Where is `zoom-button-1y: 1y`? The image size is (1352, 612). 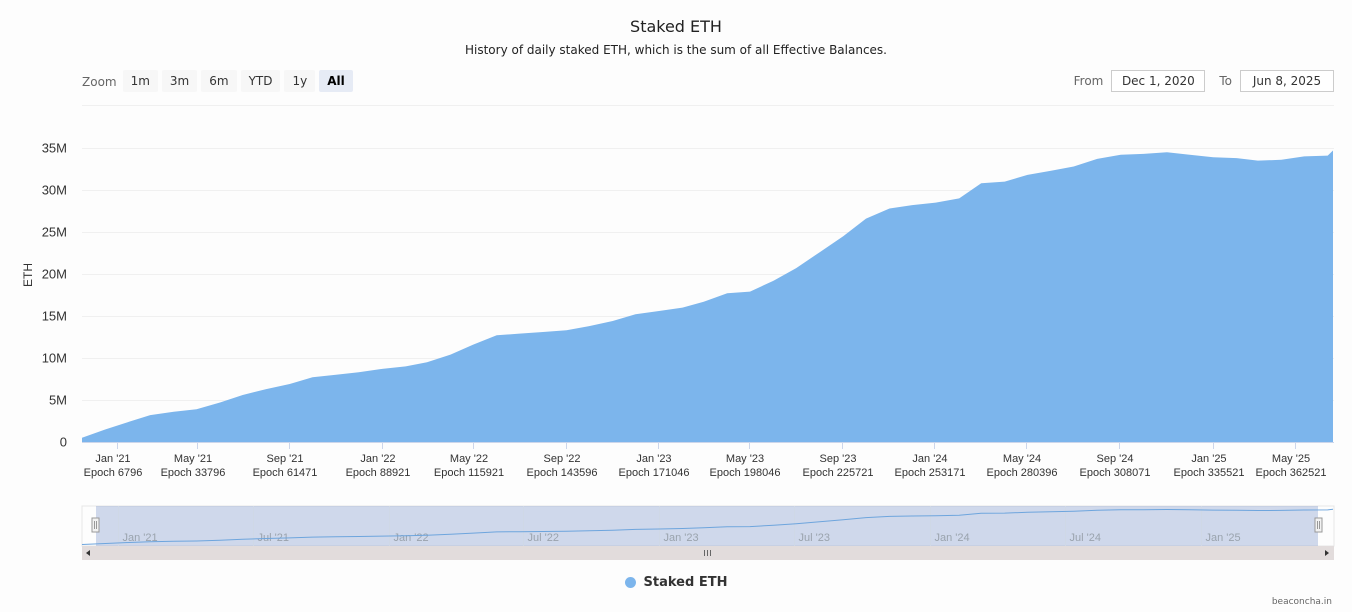 zoom-button-1y: 1y is located at coordinates (300, 81).